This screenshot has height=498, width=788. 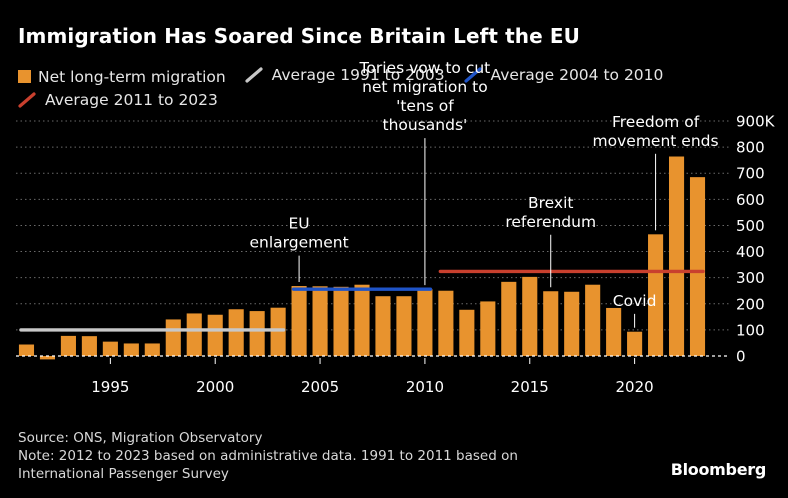 What do you see at coordinates (635, 343) in the screenshot?
I see `bar-2020` at bounding box center [635, 343].